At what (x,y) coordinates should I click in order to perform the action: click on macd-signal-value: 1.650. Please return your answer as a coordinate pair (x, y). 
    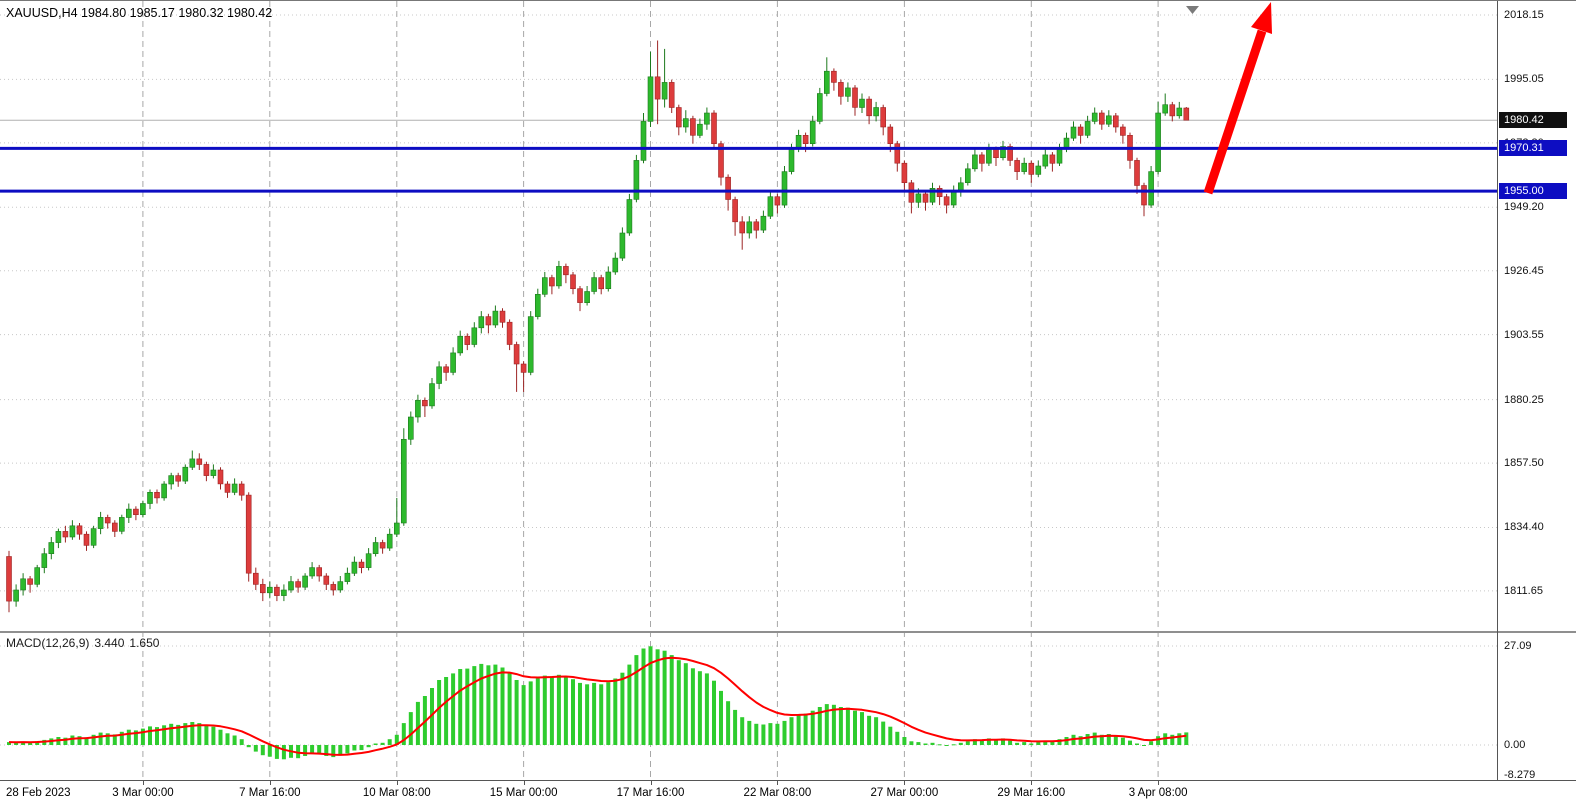
    Looking at the image, I should click on (144, 643).